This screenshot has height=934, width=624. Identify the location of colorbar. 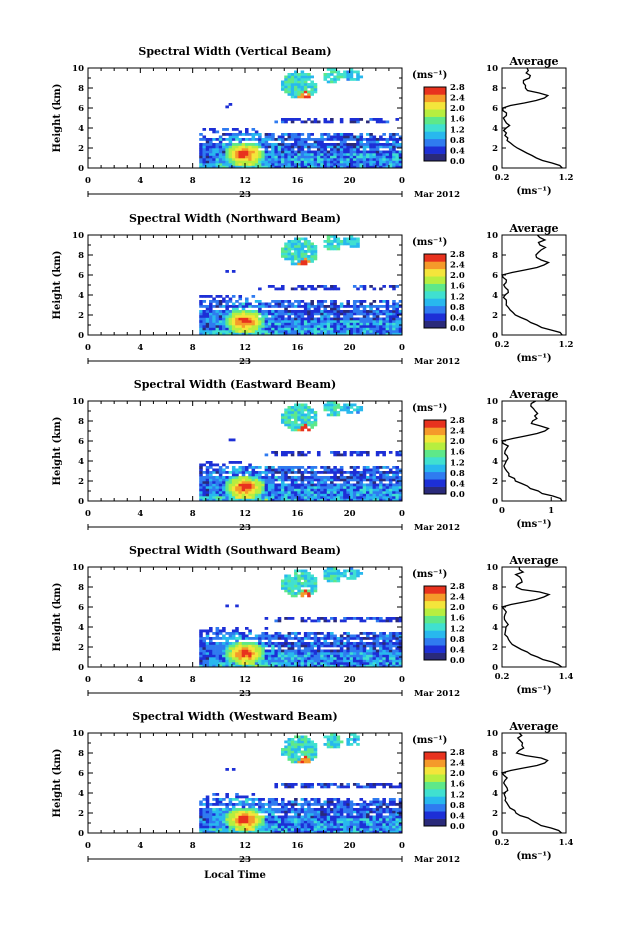
(435, 457).